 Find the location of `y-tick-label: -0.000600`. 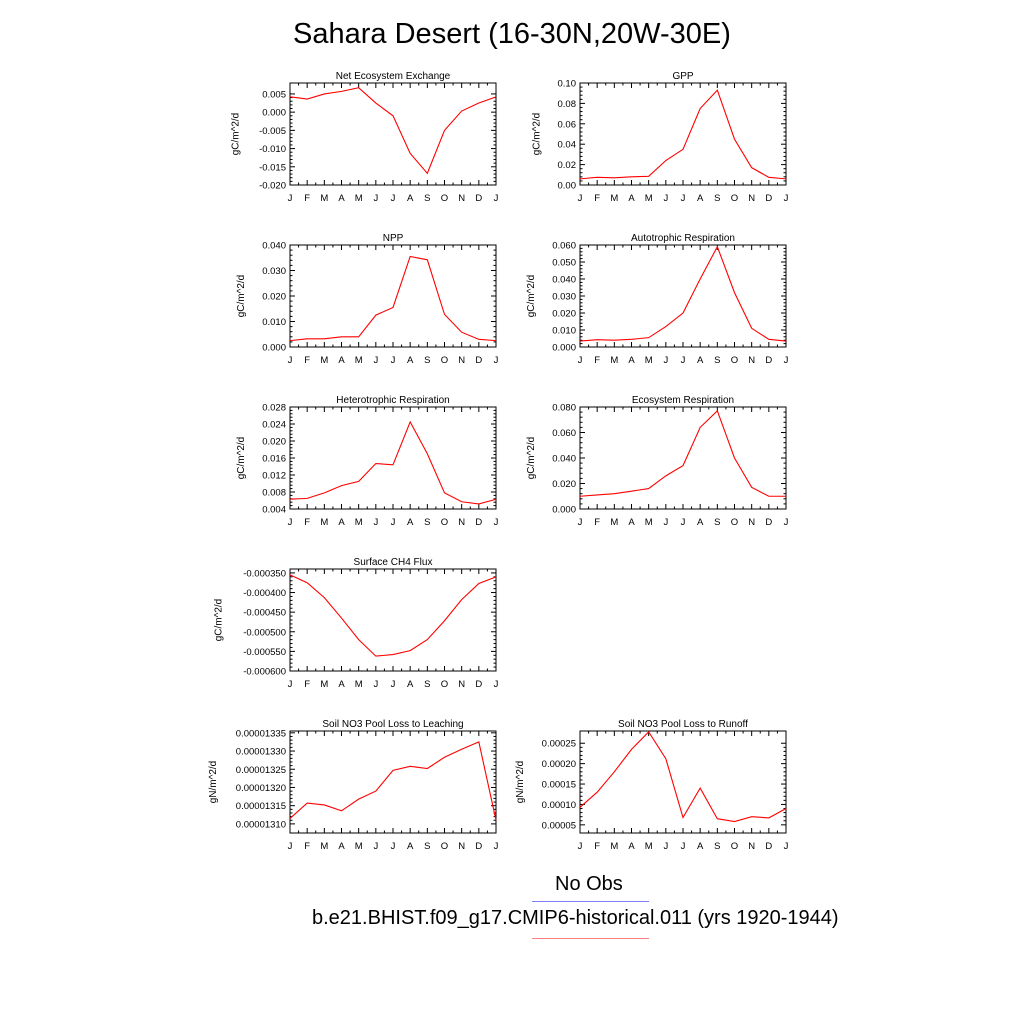

y-tick-label: -0.000600 is located at coordinates (264, 672).